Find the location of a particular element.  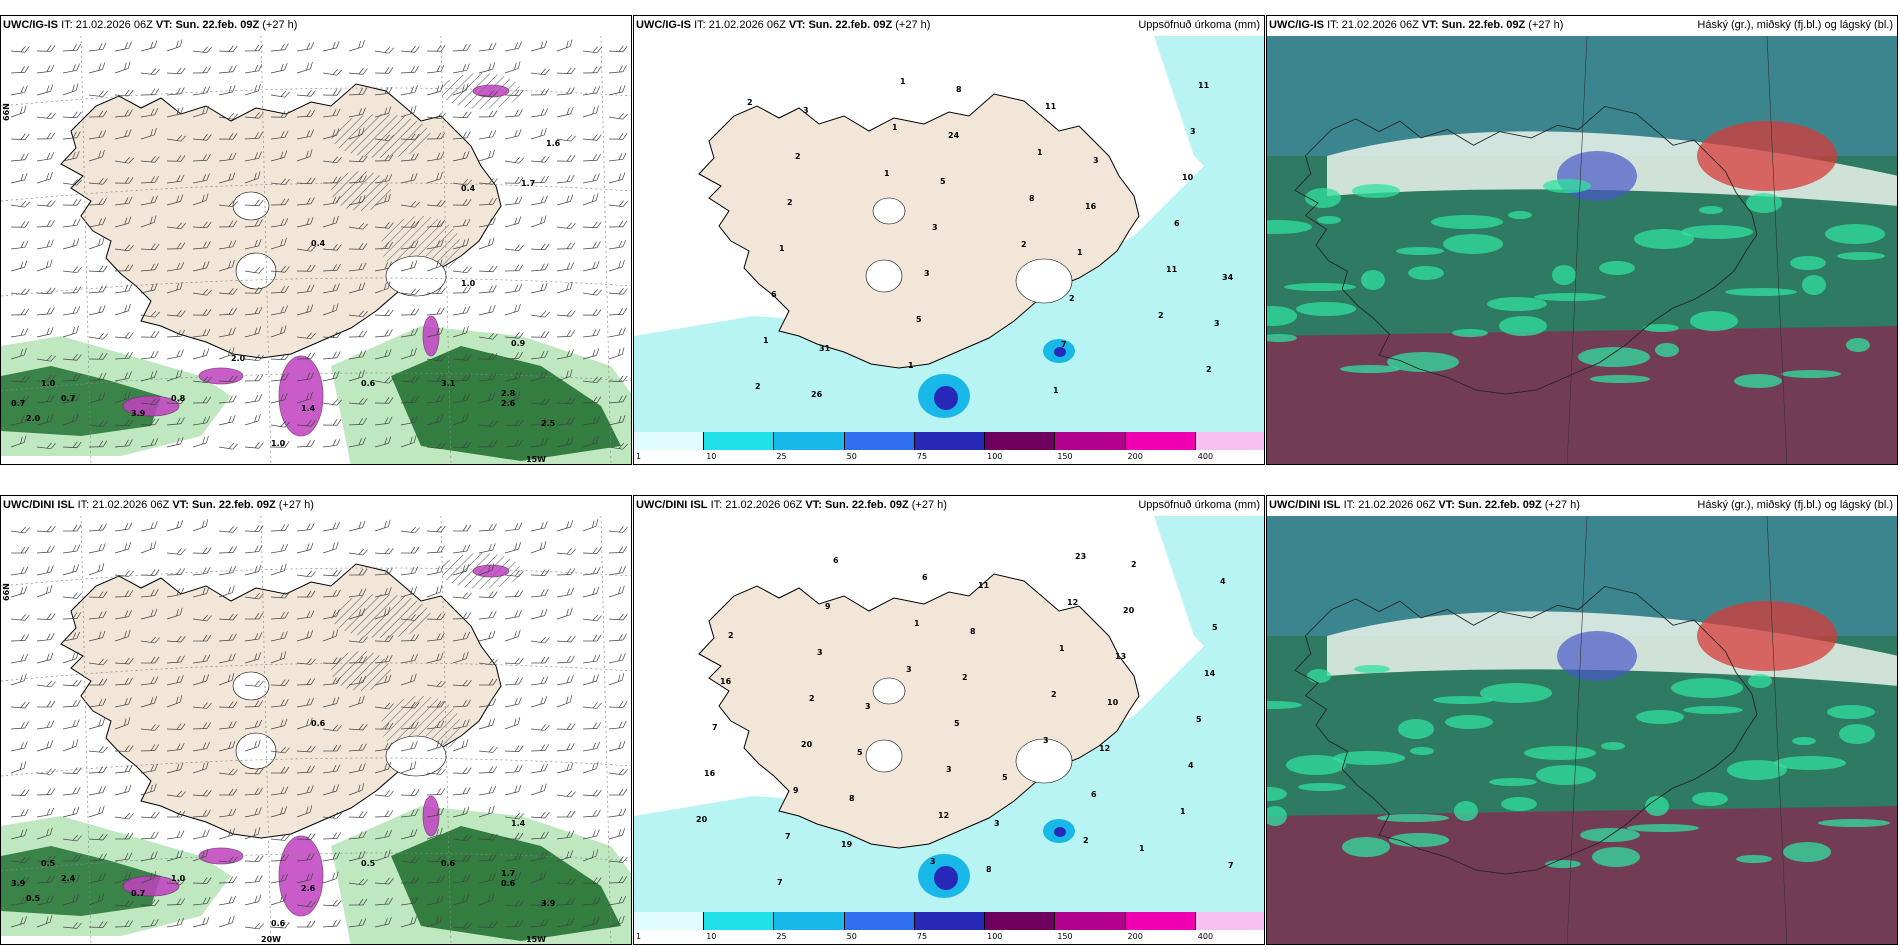

colorbar-swatch is located at coordinates (1229, 441).